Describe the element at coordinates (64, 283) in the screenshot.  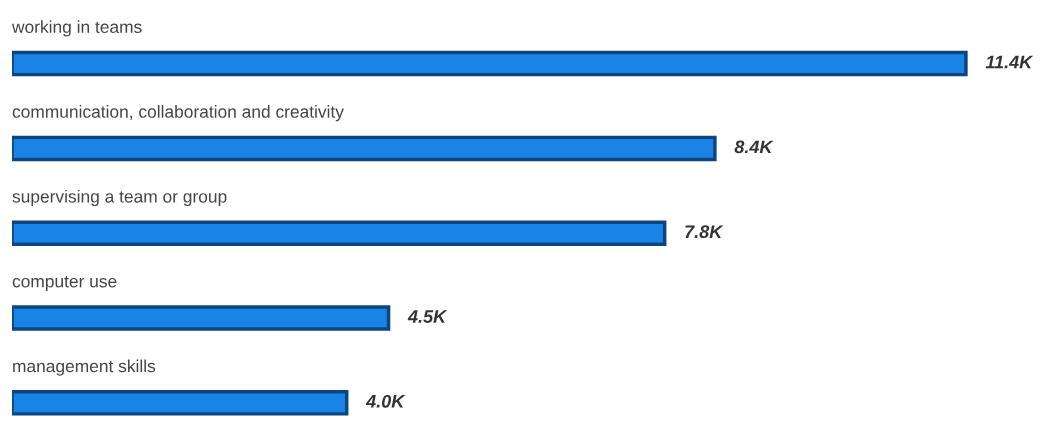
I see `y-tick-label: computer use` at that location.